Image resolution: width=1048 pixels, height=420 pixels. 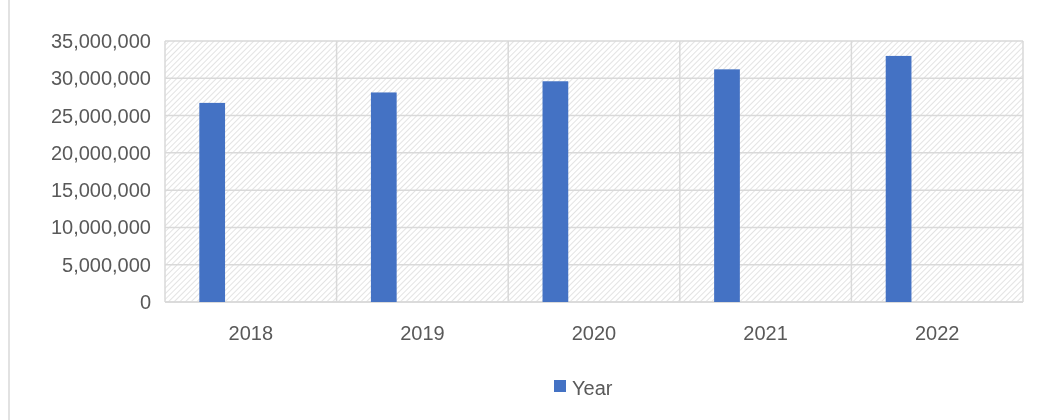 I want to click on y-tick-label: 0, so click(x=145, y=302).